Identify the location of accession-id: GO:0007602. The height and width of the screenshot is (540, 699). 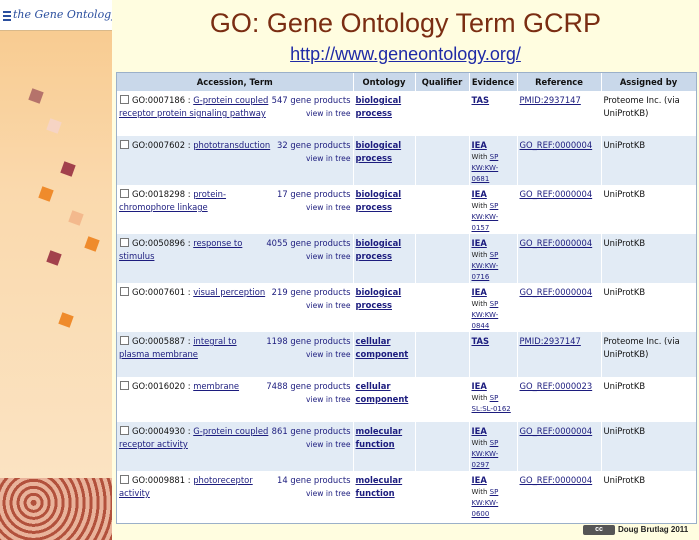
(159, 145).